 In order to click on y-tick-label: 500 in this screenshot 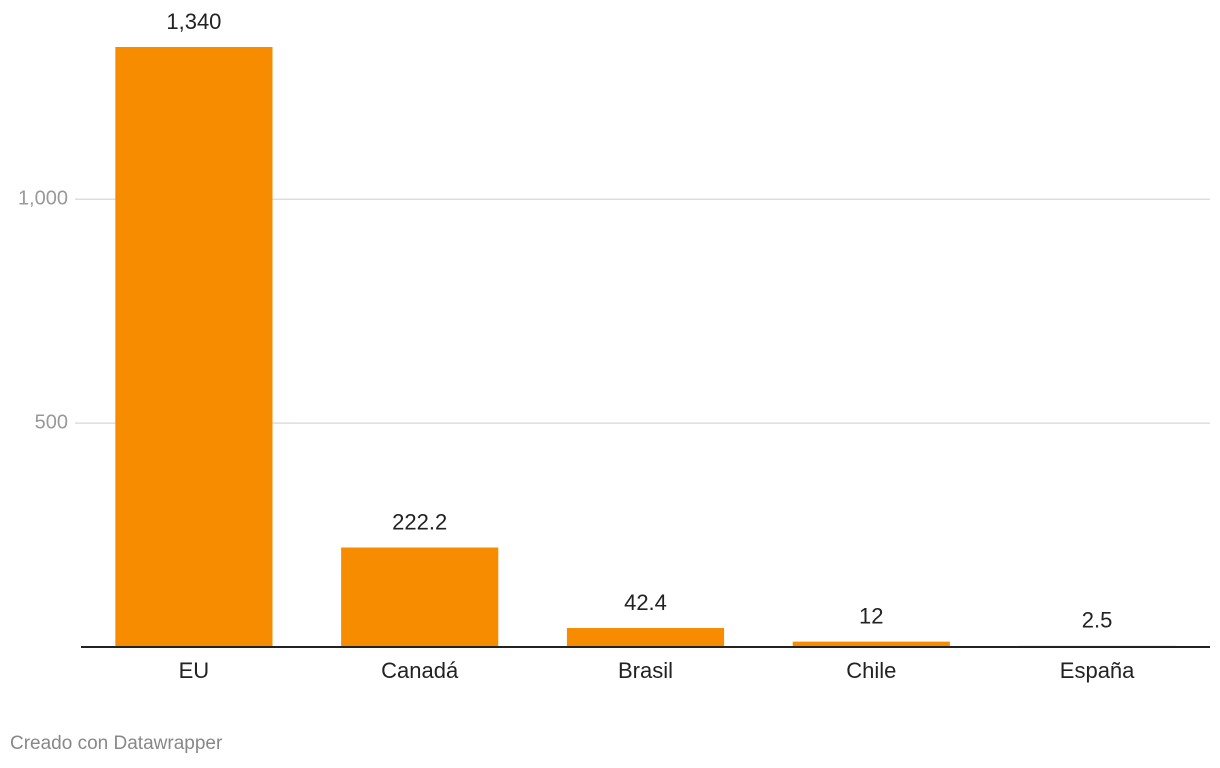, I will do `click(51, 422)`.